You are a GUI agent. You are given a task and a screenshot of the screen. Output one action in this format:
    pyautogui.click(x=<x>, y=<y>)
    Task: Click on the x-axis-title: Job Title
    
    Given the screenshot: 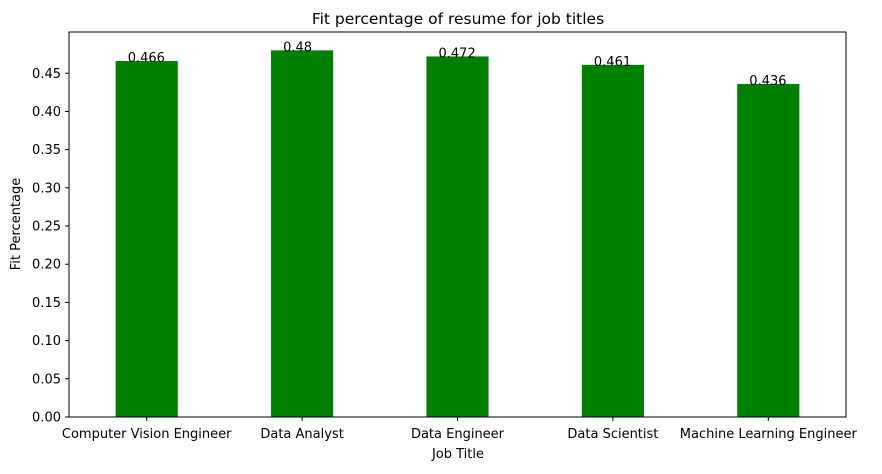 What is the action you would take?
    pyautogui.click(x=457, y=454)
    